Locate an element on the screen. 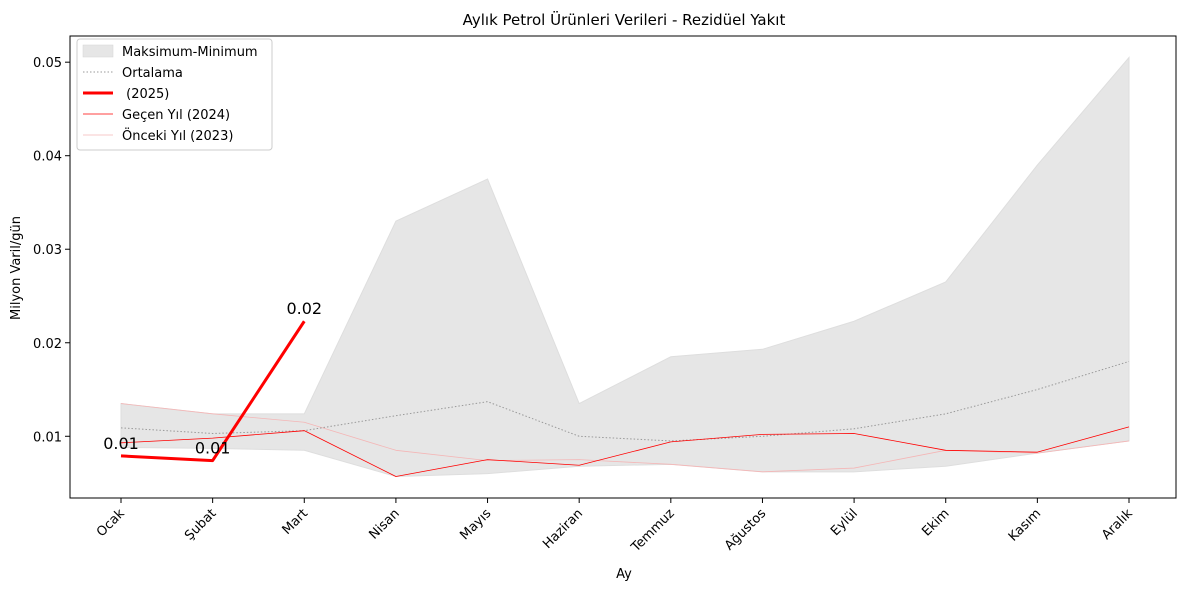 The height and width of the screenshot is (590, 1189). x-tick-label: Eylül is located at coordinates (844, 522).